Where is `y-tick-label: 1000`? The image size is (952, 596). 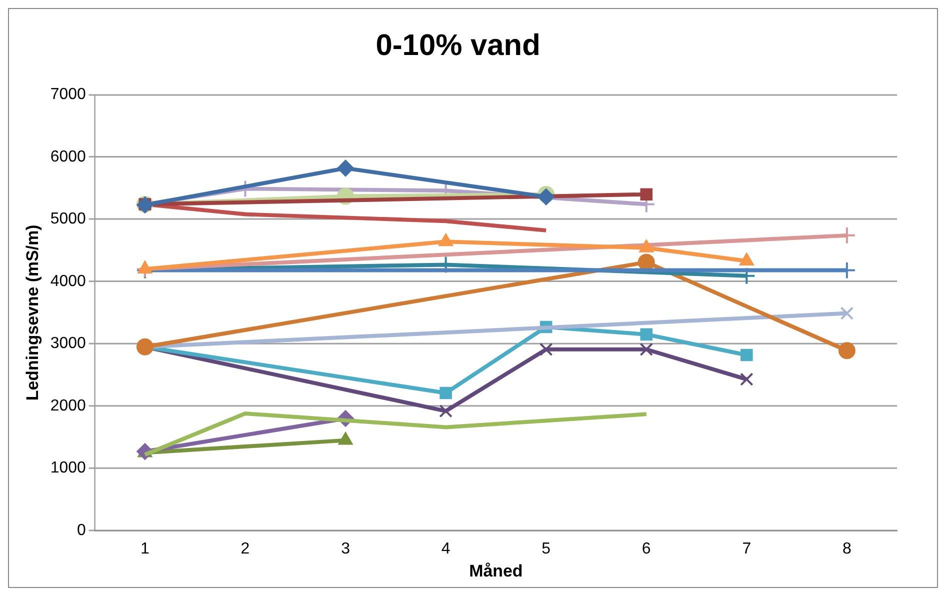 y-tick-label: 1000 is located at coordinates (68, 468).